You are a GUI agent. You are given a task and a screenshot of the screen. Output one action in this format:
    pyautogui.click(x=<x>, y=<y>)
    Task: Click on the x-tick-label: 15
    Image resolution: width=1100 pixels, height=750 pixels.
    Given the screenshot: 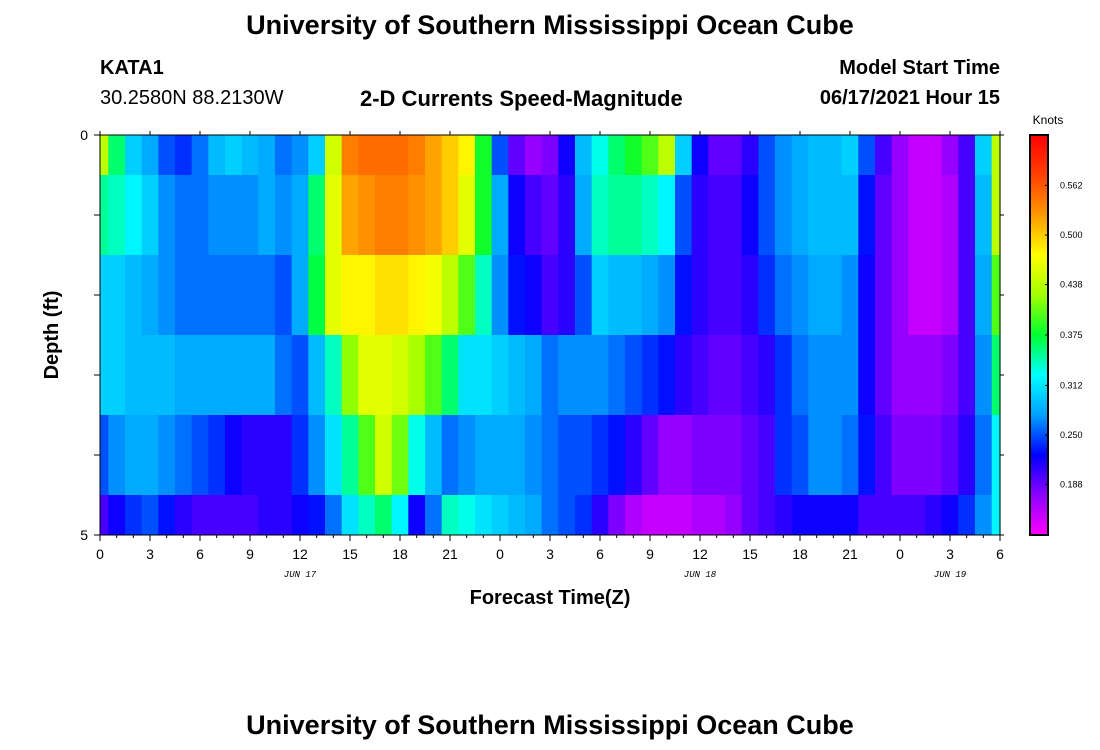 What is the action you would take?
    pyautogui.click(x=750, y=554)
    